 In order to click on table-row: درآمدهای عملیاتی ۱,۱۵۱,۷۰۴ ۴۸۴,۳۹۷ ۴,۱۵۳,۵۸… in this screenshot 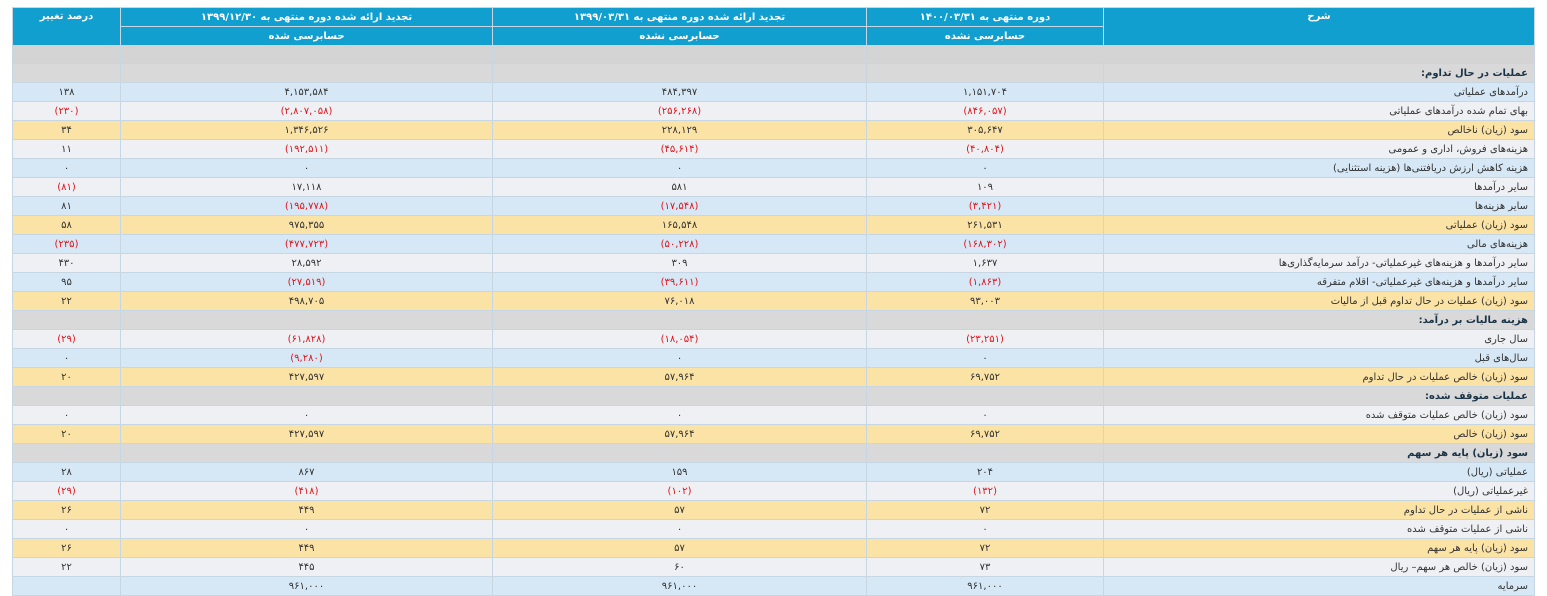, I will do `click(773, 92)`.